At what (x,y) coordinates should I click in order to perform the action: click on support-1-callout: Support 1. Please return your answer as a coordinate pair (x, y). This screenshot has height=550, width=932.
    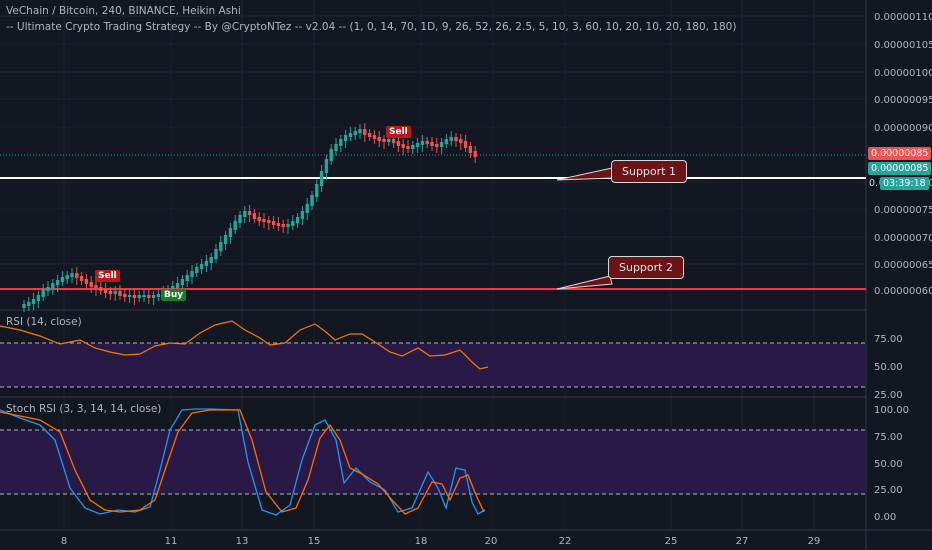
    Looking at the image, I should click on (649, 171).